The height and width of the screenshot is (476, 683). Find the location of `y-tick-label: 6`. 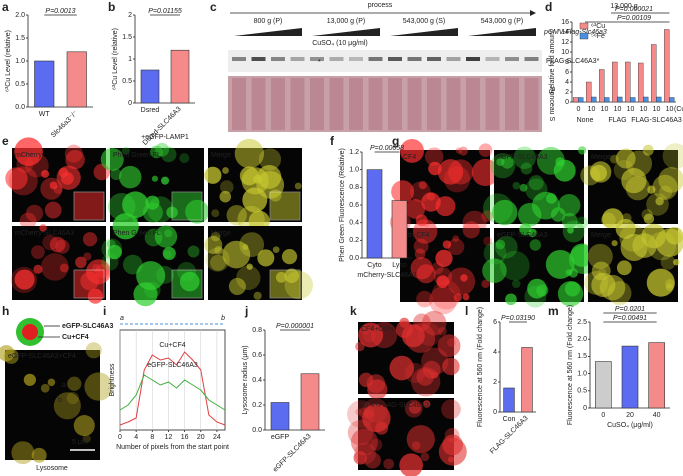

y-tick-label: 6 is located at coordinates (567, 72).